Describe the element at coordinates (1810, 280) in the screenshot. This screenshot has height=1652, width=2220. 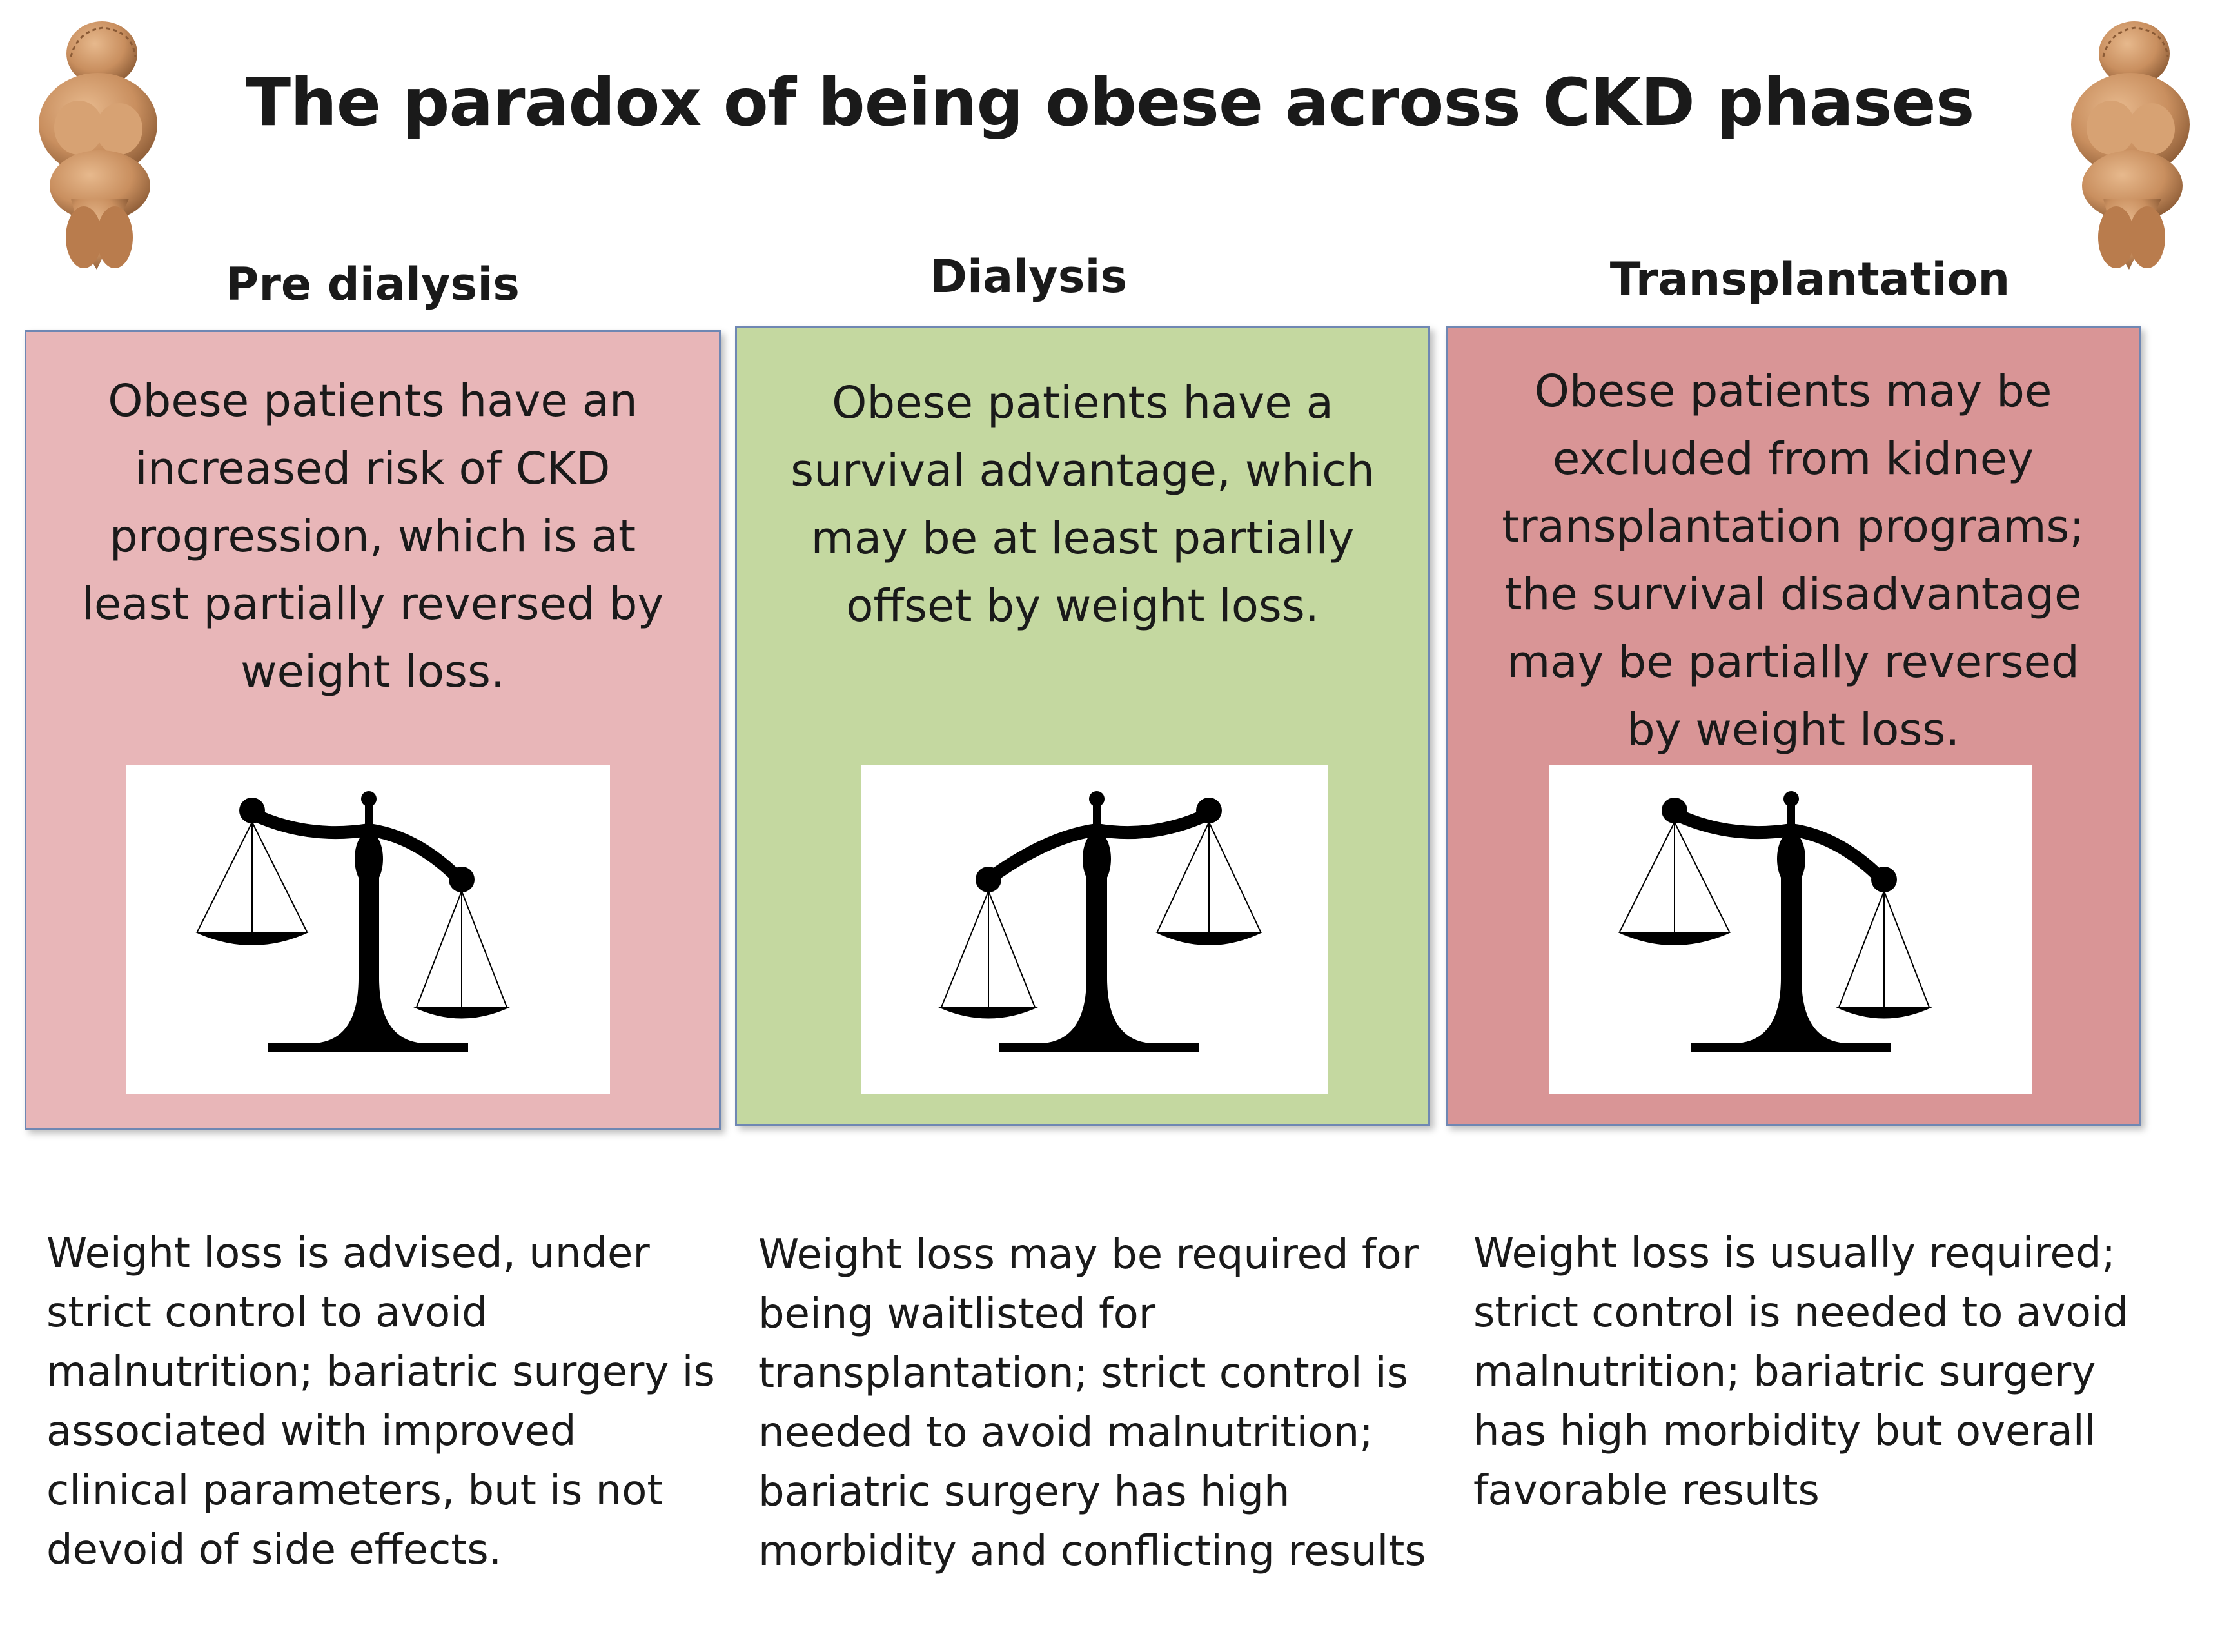
I see `phase-heading-transplantation: Transplantation` at that location.